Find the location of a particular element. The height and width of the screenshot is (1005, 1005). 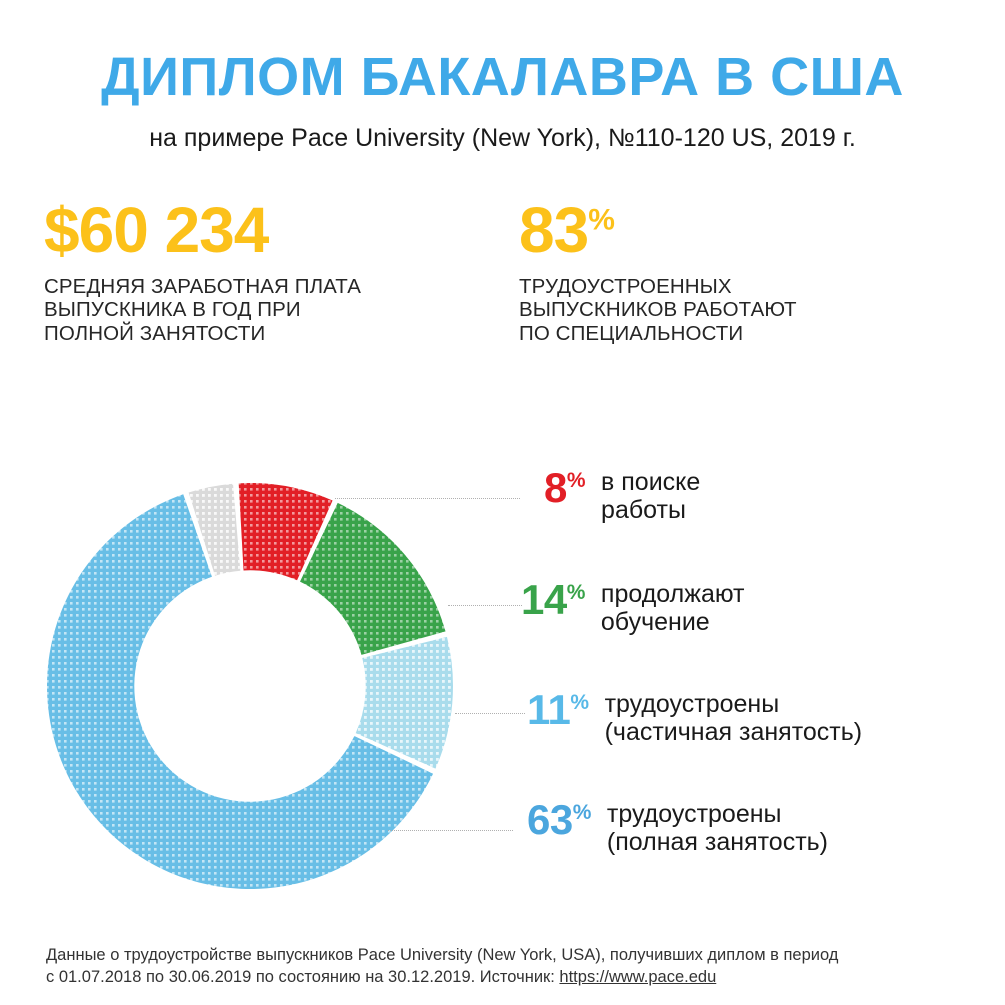

legend-label-employed-full-time: трудоустроены (полная занятость) is located at coordinates (717, 826).